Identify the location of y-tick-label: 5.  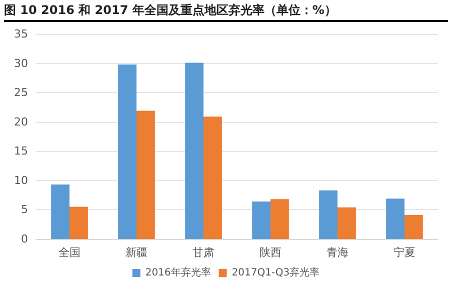
(24, 209).